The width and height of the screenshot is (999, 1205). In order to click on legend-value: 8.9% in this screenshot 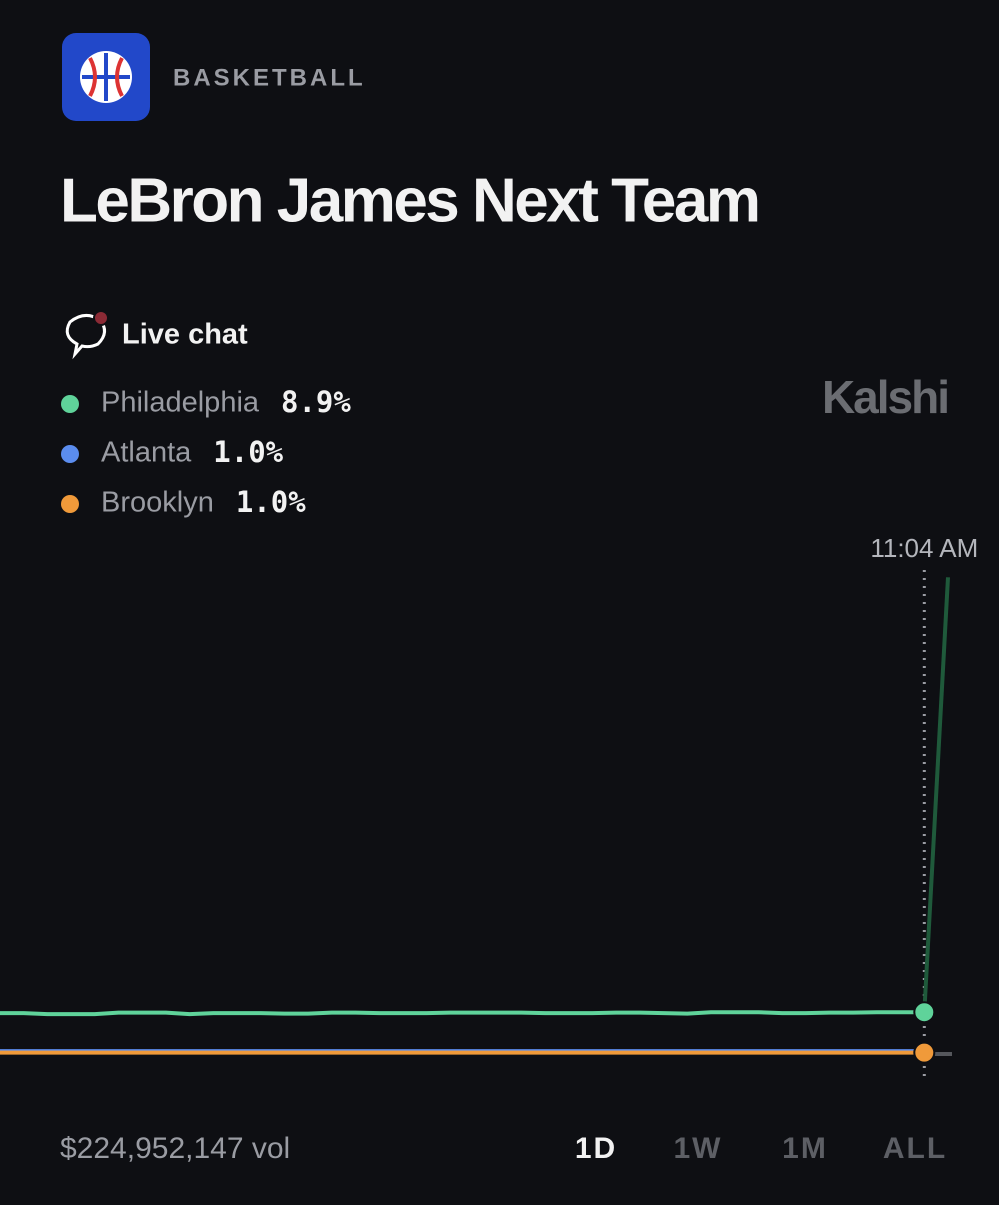, I will do `click(316, 402)`.